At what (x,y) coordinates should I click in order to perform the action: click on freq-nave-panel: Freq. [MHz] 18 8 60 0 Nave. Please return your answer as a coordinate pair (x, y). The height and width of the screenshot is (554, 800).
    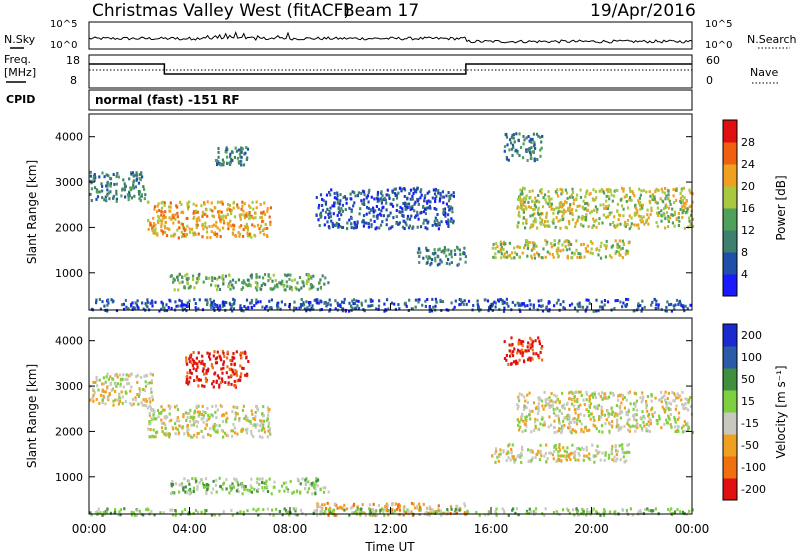
    Looking at the image, I should click on (391, 71).